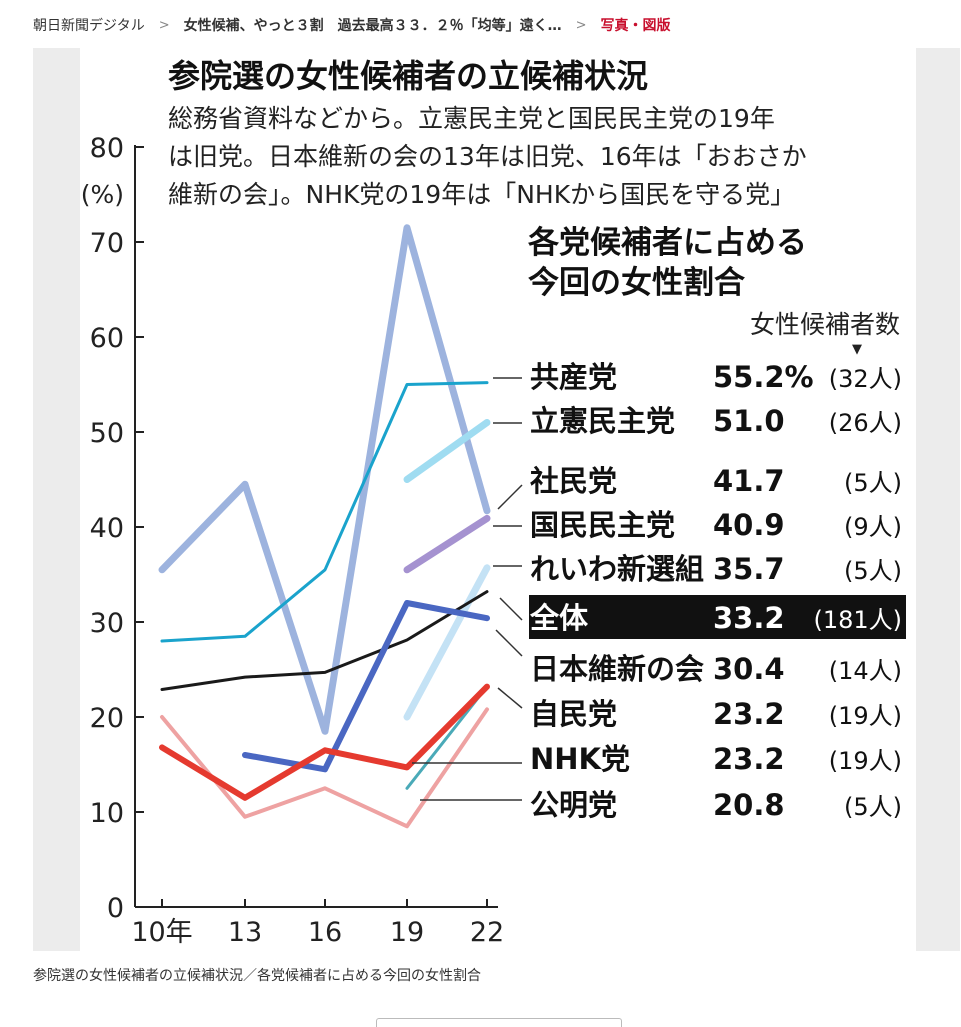 This screenshot has height=1027, width=961. What do you see at coordinates (107, 243) in the screenshot?
I see `y-tick-label: 70` at bounding box center [107, 243].